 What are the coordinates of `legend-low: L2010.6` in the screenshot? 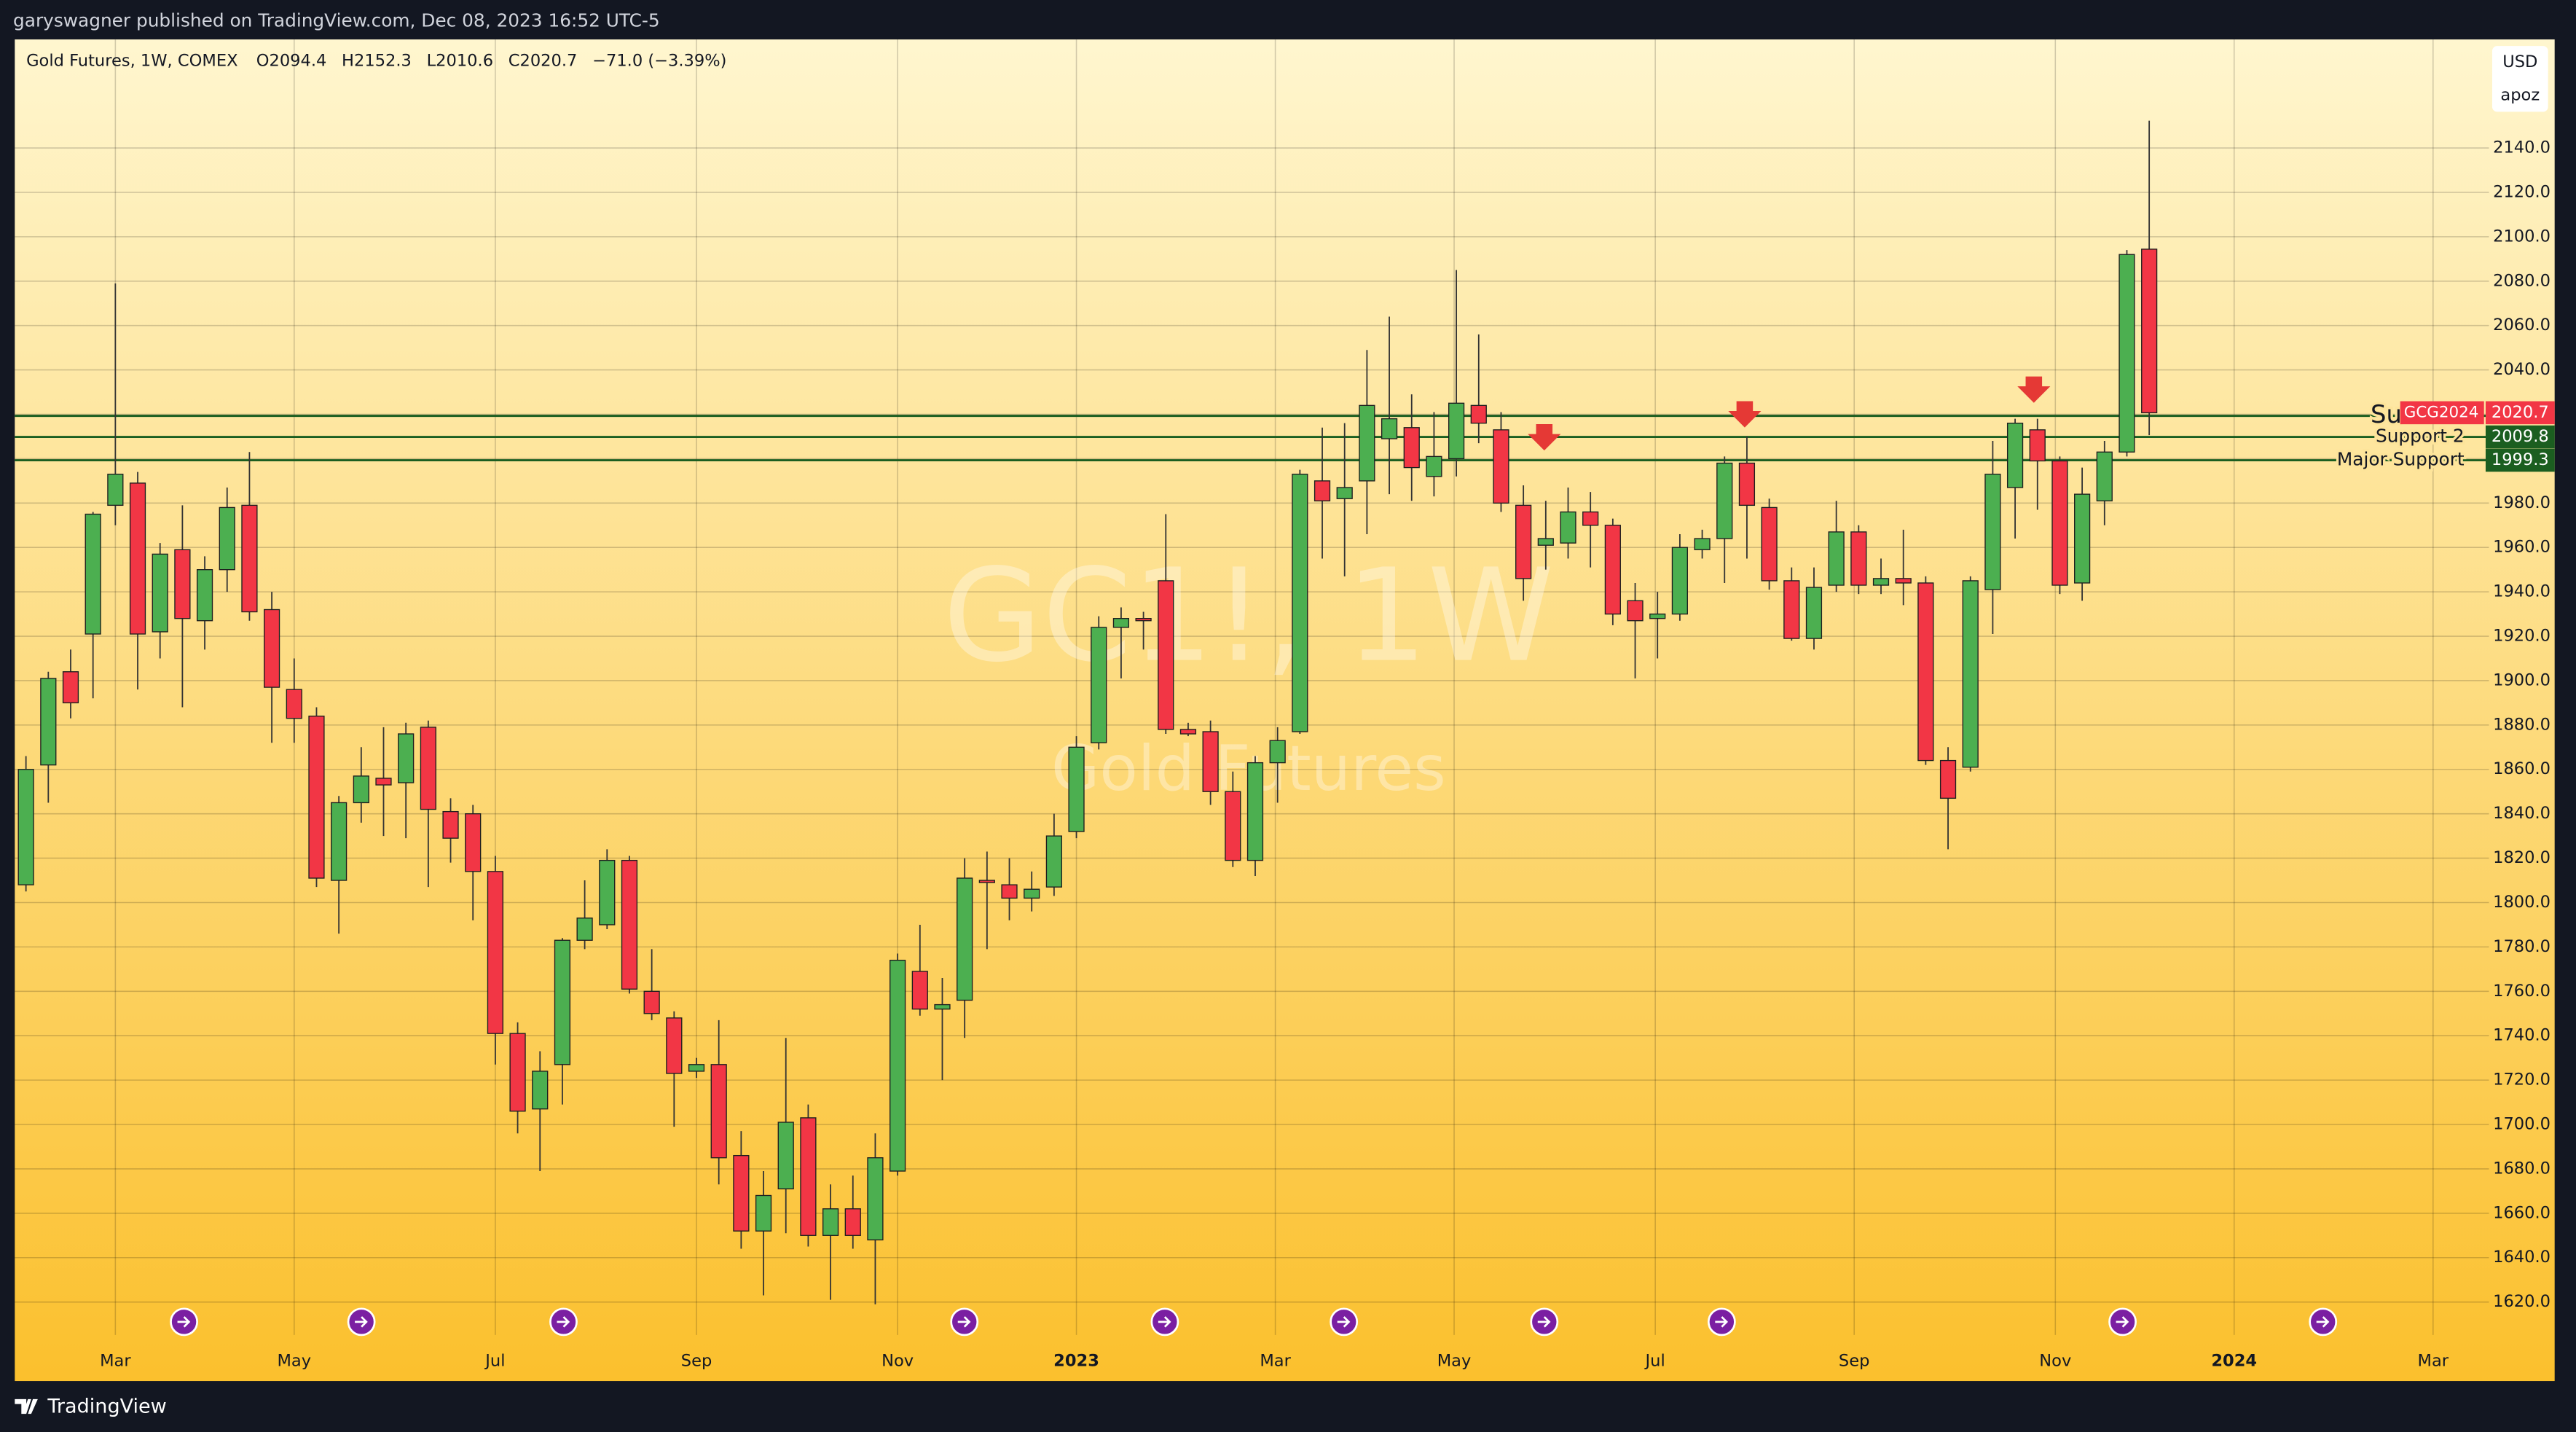 It's located at (460, 60).